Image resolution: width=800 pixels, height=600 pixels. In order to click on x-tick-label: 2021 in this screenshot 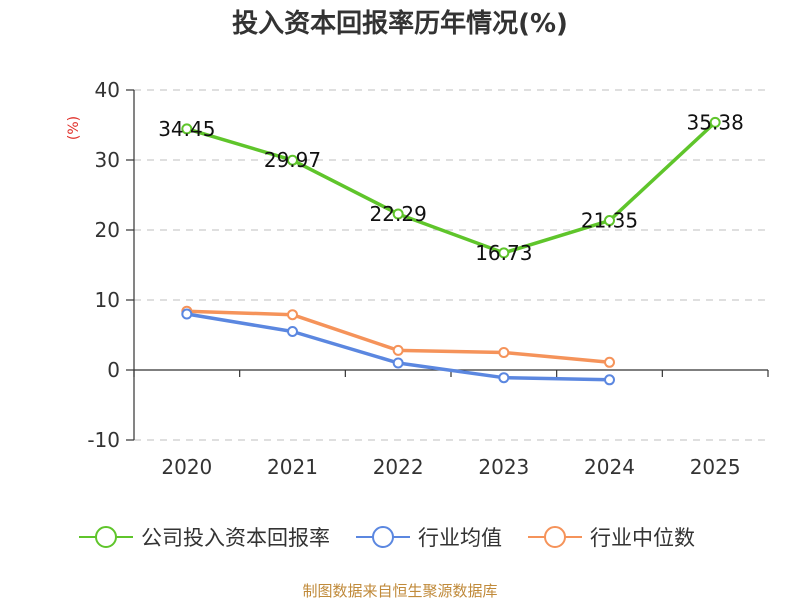, I will do `click(292, 467)`.